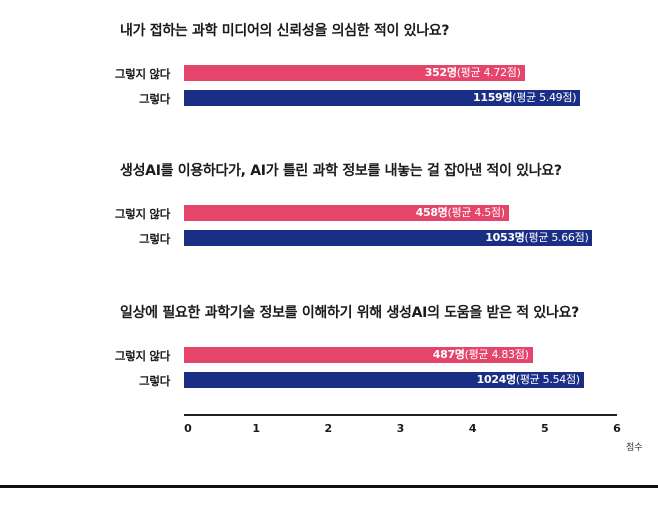  Describe the element at coordinates (358, 355) in the screenshot. I see `bar-no: 487명(평균 4.83점)` at that location.